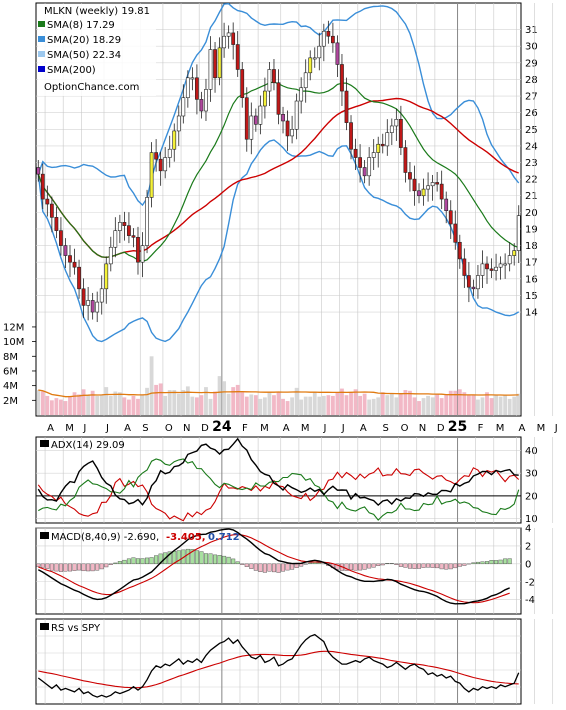  I want to click on rs-panel-frame, so click(278, 661).